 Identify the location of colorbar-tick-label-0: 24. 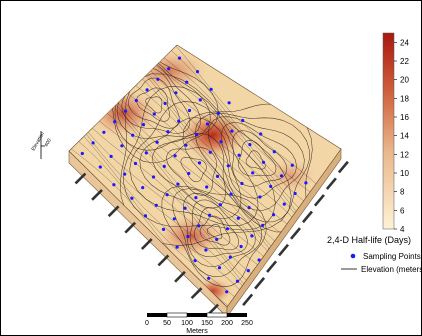
(404, 42).